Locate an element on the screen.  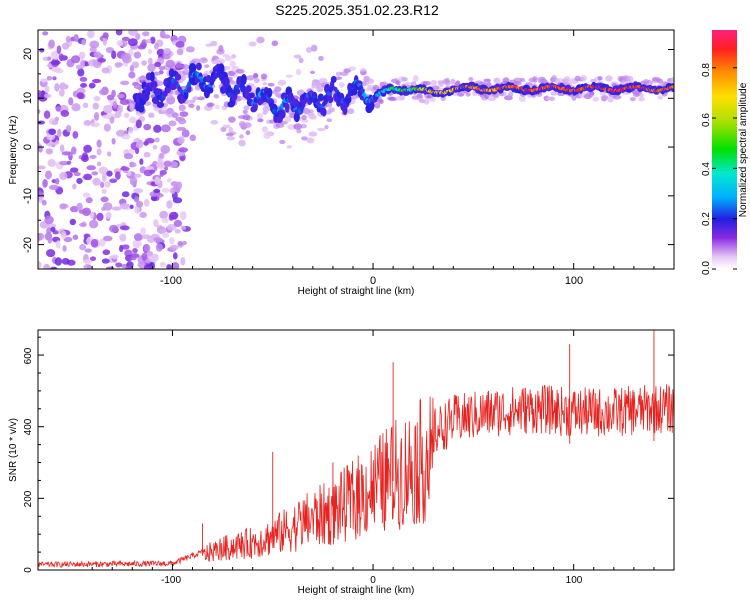
colorbar-gradient is located at coordinates (724, 149).